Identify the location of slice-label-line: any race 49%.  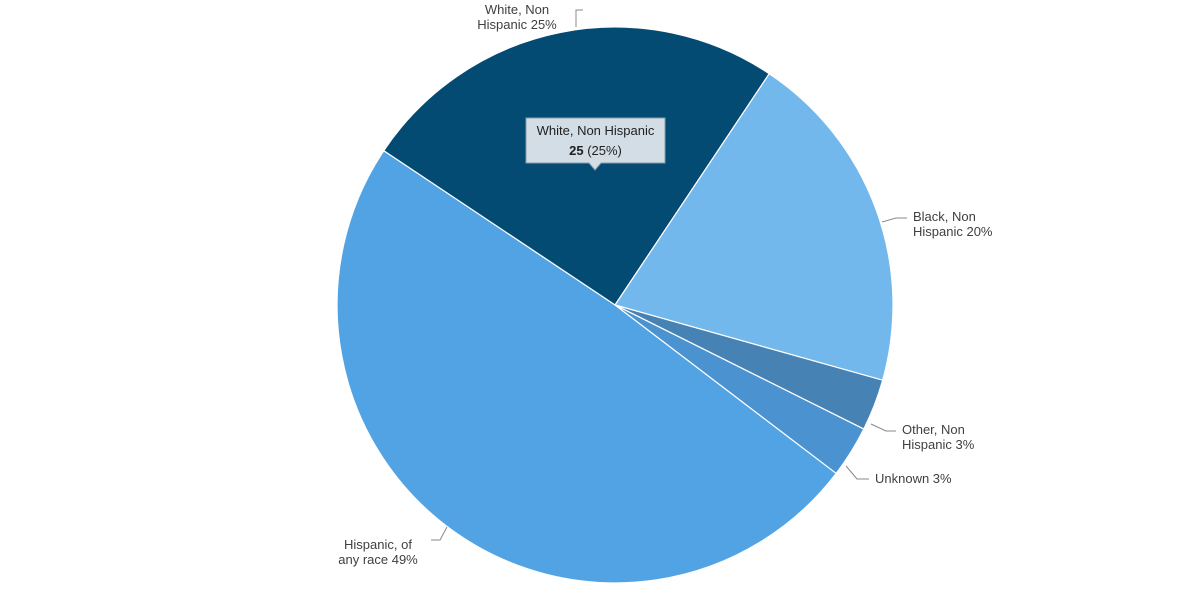
(378, 559).